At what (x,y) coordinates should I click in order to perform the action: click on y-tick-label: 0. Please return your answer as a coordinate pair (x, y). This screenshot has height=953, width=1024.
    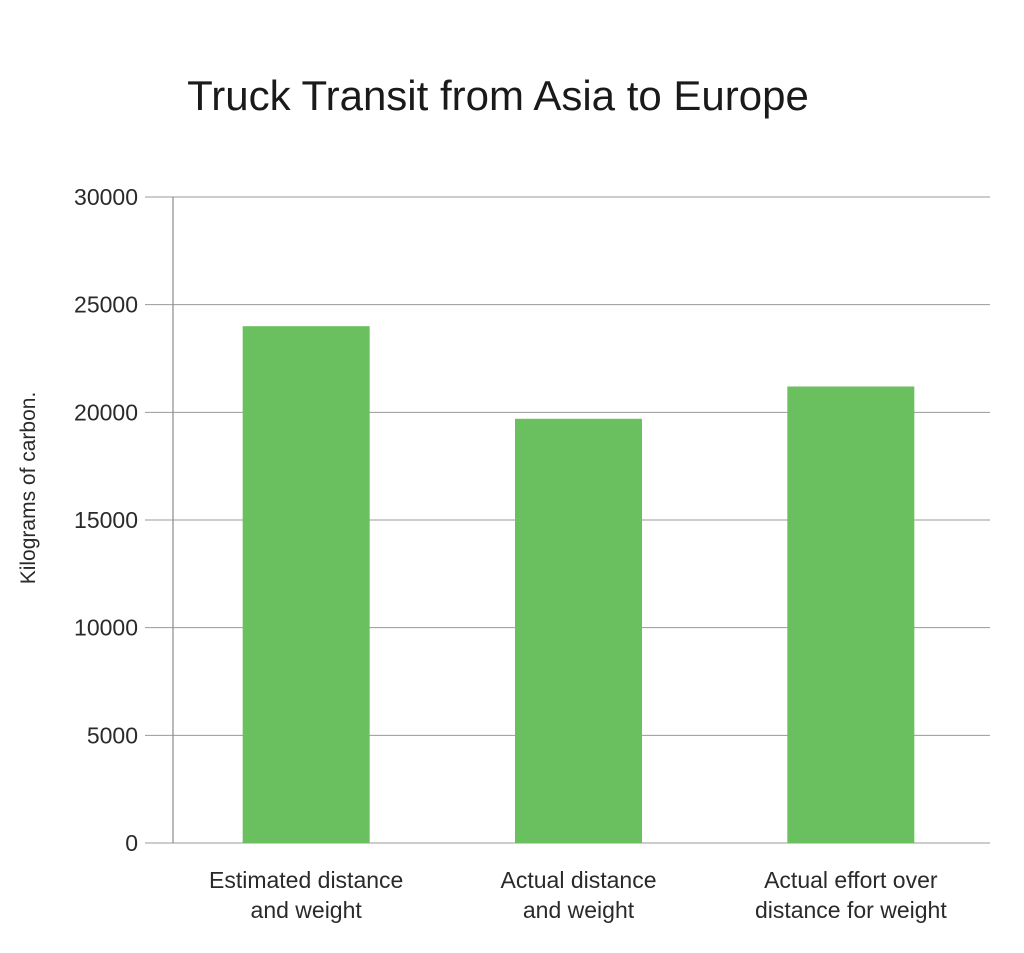
    Looking at the image, I should click on (131, 843).